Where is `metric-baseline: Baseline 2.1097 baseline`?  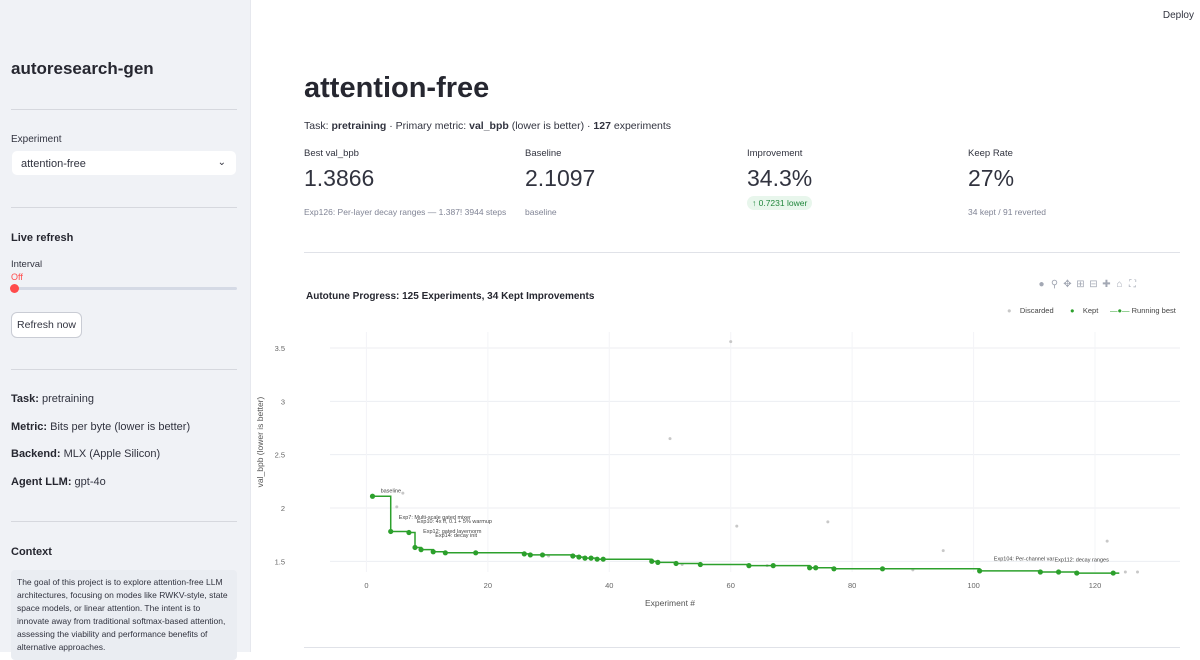
metric-baseline: Baseline 2.1097 baseline is located at coordinates (560, 182).